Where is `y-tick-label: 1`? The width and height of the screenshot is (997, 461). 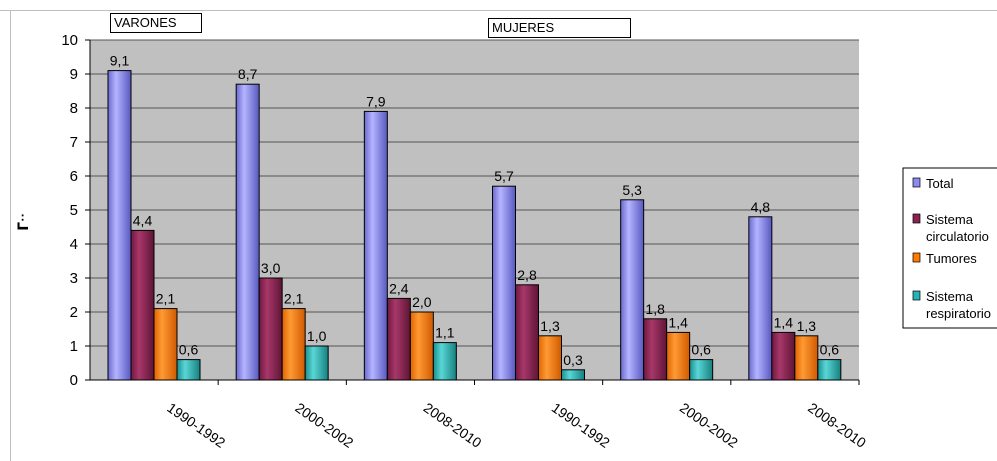 y-tick-label: 1 is located at coordinates (74, 346).